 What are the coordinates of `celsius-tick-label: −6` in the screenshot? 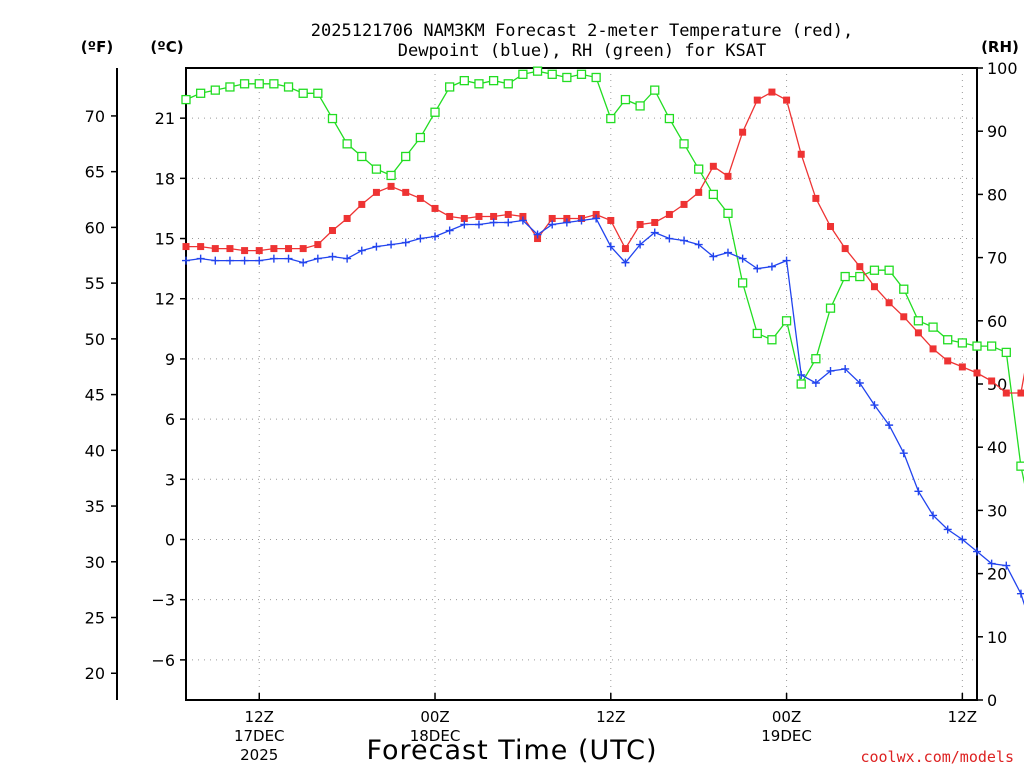 It's located at (163, 660).